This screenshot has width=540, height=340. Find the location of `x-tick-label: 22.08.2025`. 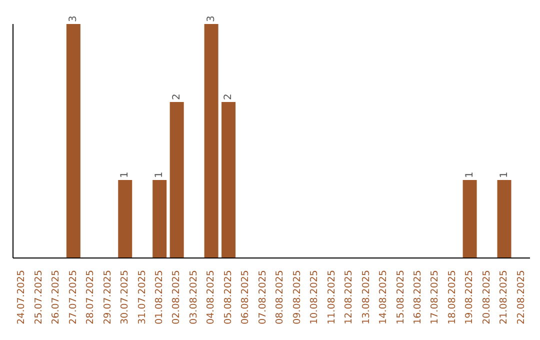

x-tick-label: 22.08.2025 is located at coordinates (521, 297).